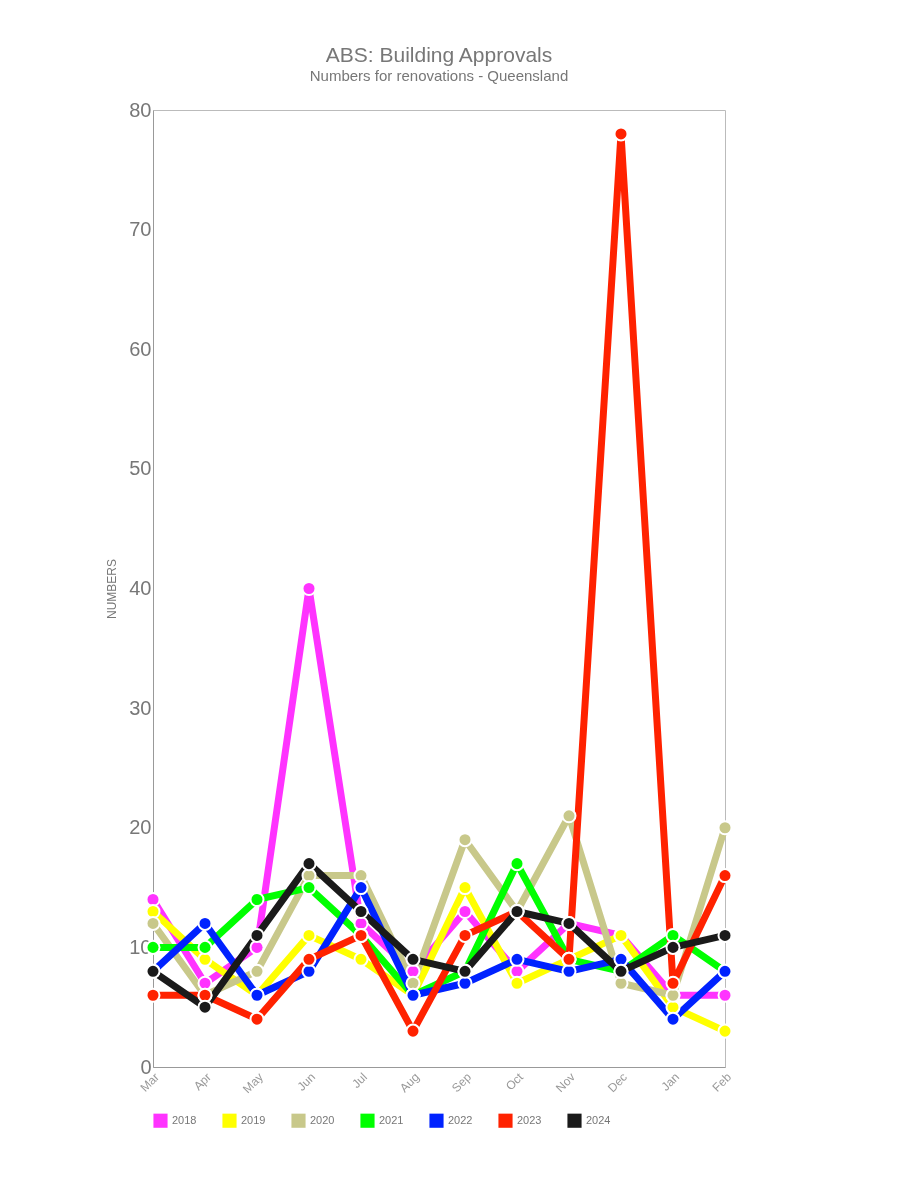 The image size is (900, 1200). What do you see at coordinates (202, 1082) in the screenshot?
I see `x-tick-label: Apr` at bounding box center [202, 1082].